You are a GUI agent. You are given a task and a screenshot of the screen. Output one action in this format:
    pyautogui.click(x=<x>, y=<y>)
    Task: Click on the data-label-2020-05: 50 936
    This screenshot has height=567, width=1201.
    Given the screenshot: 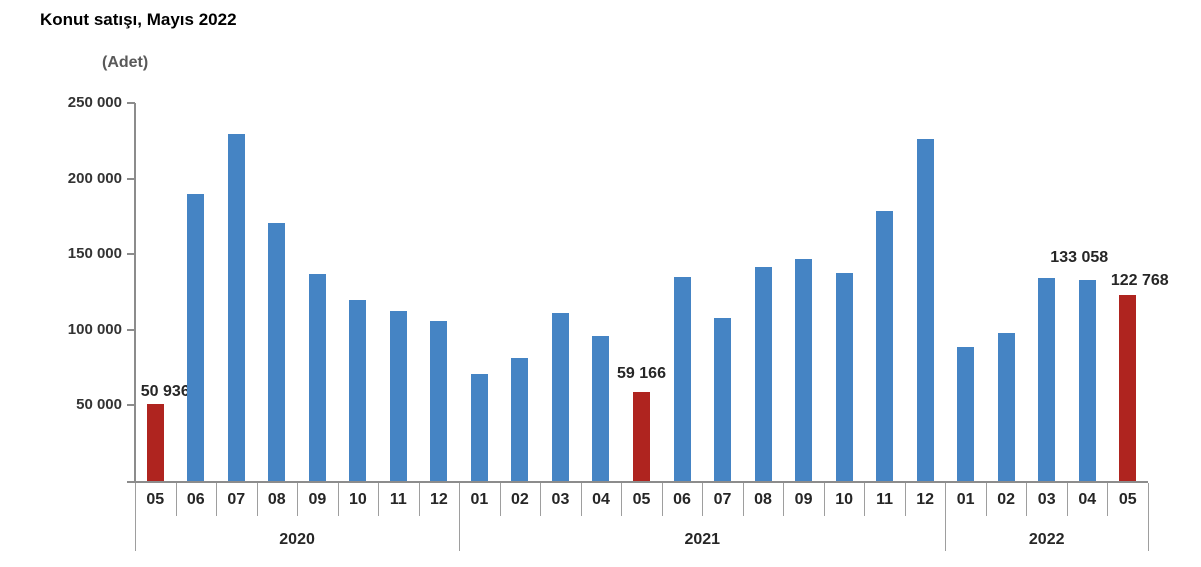 What is the action you would take?
    pyautogui.click(x=165, y=391)
    